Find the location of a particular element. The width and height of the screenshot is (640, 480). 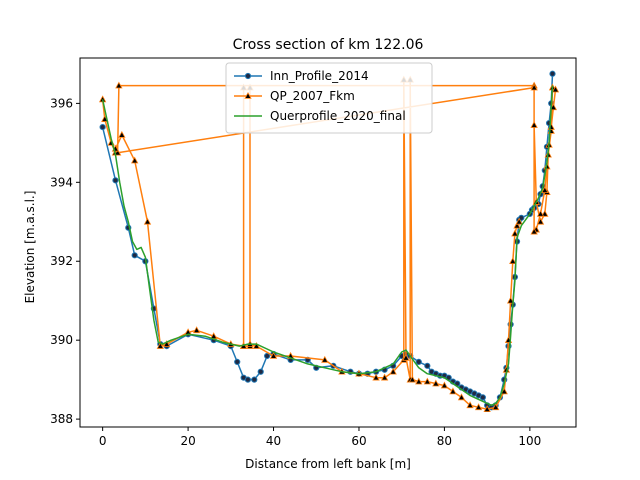

legend-entry: Querprofile_2020_final is located at coordinates (320, 116).